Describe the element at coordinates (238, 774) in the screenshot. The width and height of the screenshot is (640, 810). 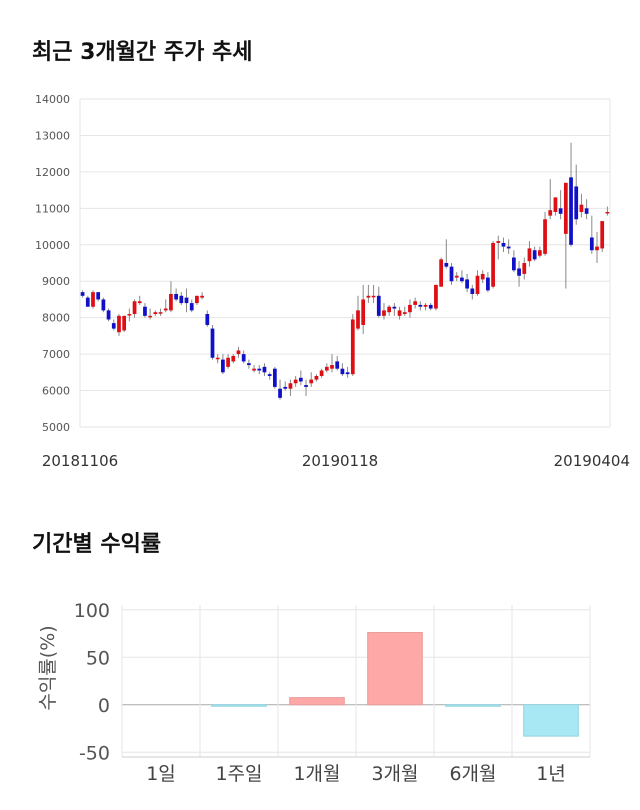
I see `return-category-label: 1주일` at that location.